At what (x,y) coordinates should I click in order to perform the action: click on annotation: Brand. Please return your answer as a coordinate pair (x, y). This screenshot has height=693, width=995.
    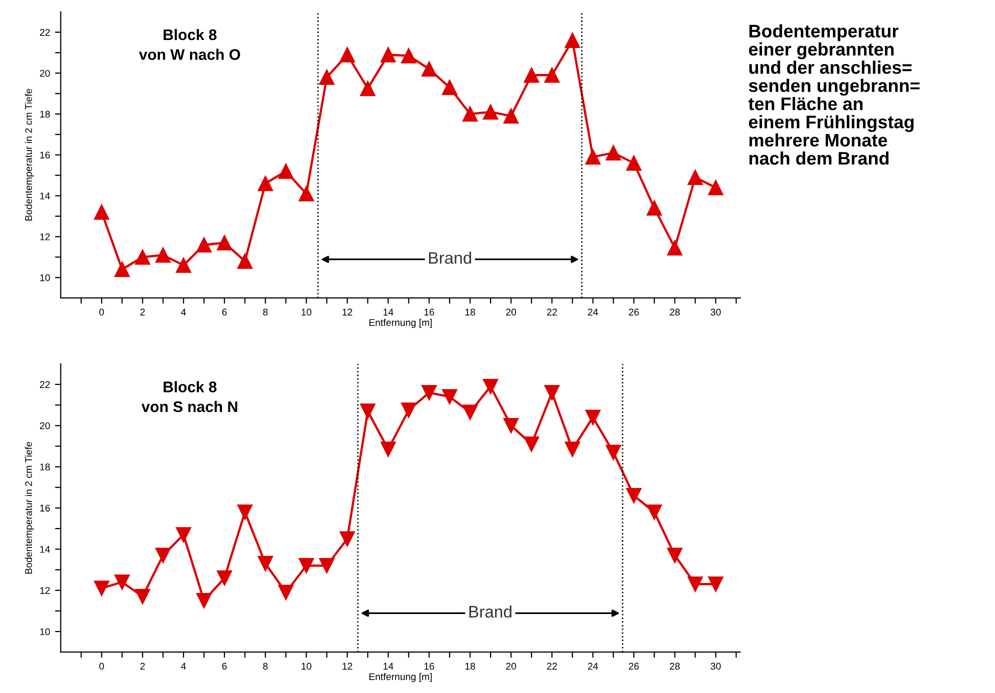
    Looking at the image, I should click on (450, 258).